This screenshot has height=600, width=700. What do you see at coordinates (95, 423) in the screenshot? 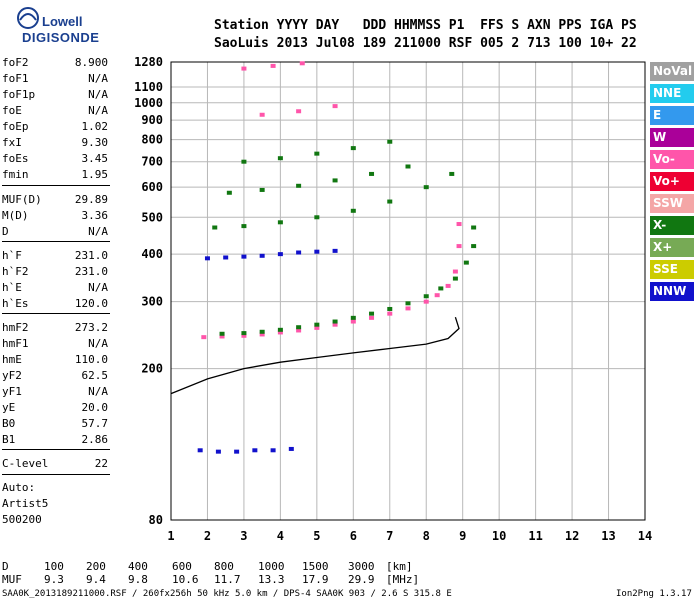
I see `param-value: 57.7` at bounding box center [95, 423].